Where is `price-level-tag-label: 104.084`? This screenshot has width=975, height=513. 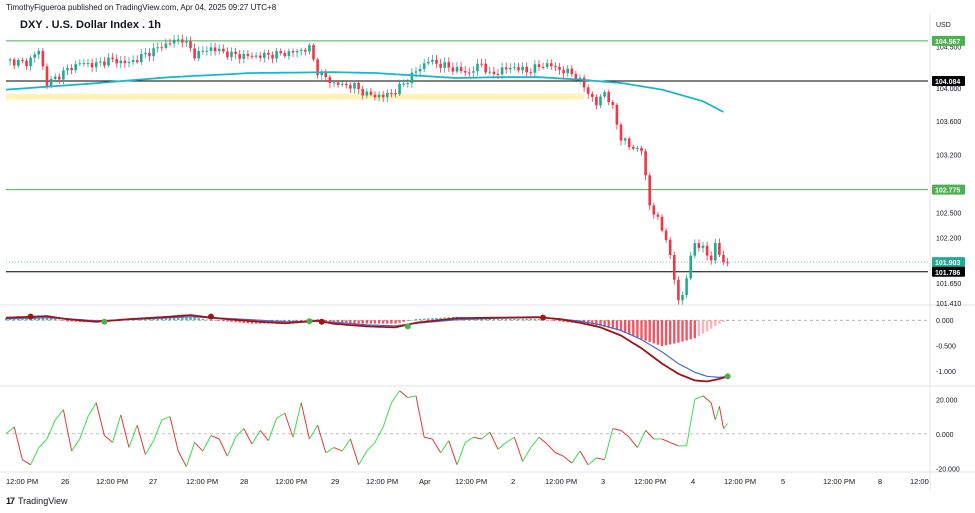 price-level-tag-label: 104.084 is located at coordinates (947, 82).